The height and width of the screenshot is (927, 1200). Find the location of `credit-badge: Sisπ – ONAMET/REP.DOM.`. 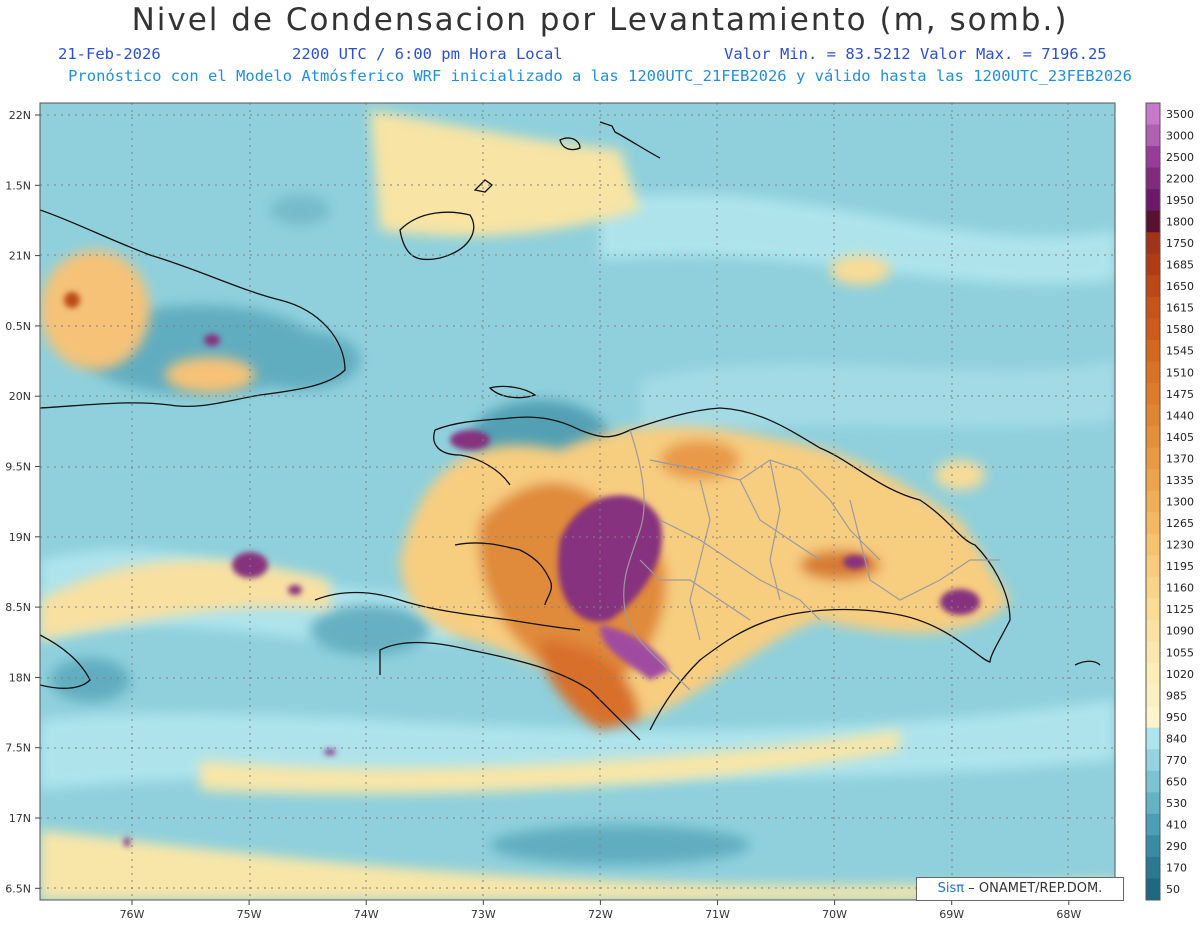

credit-badge: Sisπ – ONAMET/REP.DOM. is located at coordinates (1020, 889).